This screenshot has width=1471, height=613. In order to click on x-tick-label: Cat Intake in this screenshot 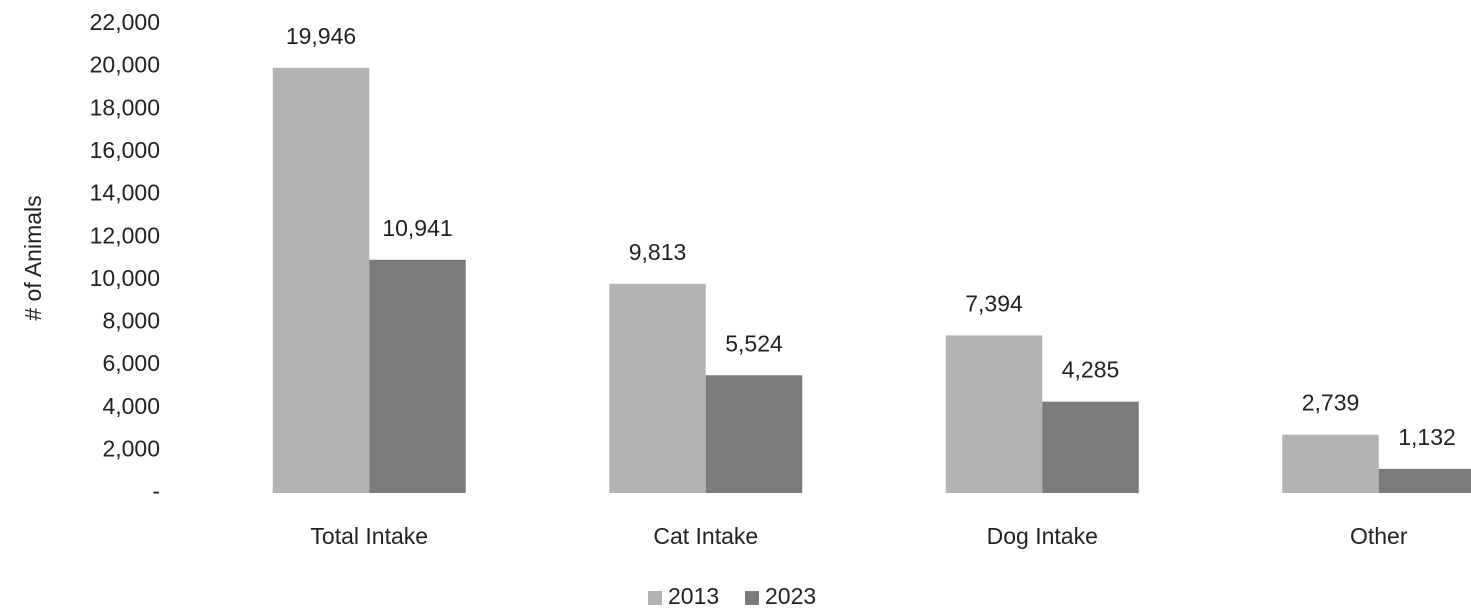, I will do `click(705, 536)`.